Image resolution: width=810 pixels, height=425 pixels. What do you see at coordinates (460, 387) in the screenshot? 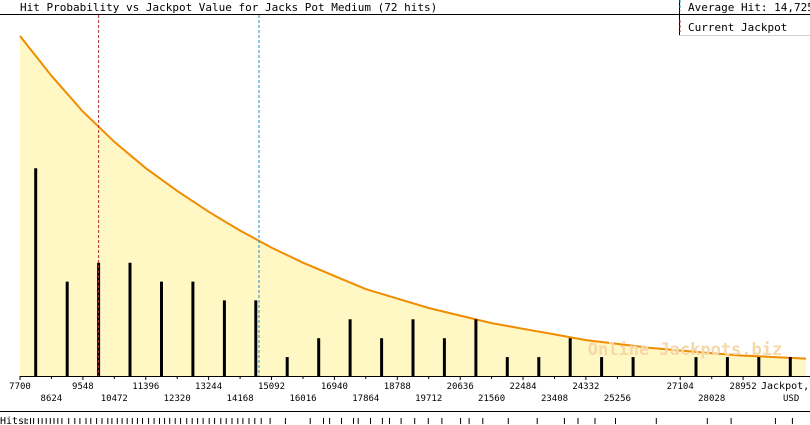
I see `x-tick-label: 20636` at bounding box center [460, 387].